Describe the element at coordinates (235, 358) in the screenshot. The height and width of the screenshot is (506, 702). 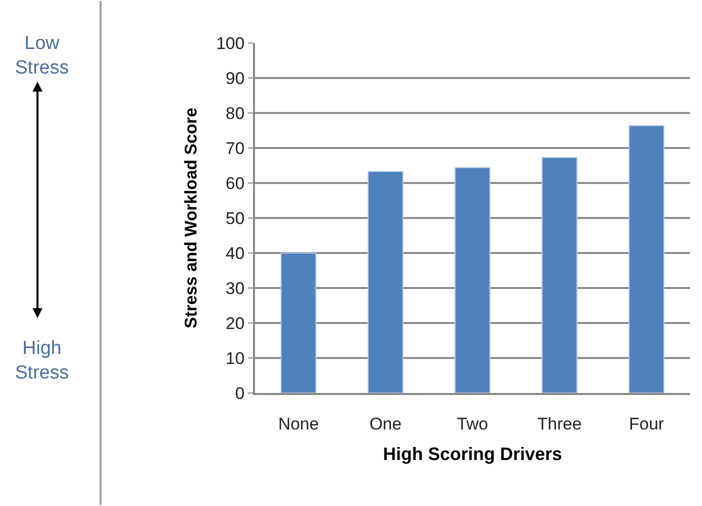
I see `y-tick-label: 10` at that location.